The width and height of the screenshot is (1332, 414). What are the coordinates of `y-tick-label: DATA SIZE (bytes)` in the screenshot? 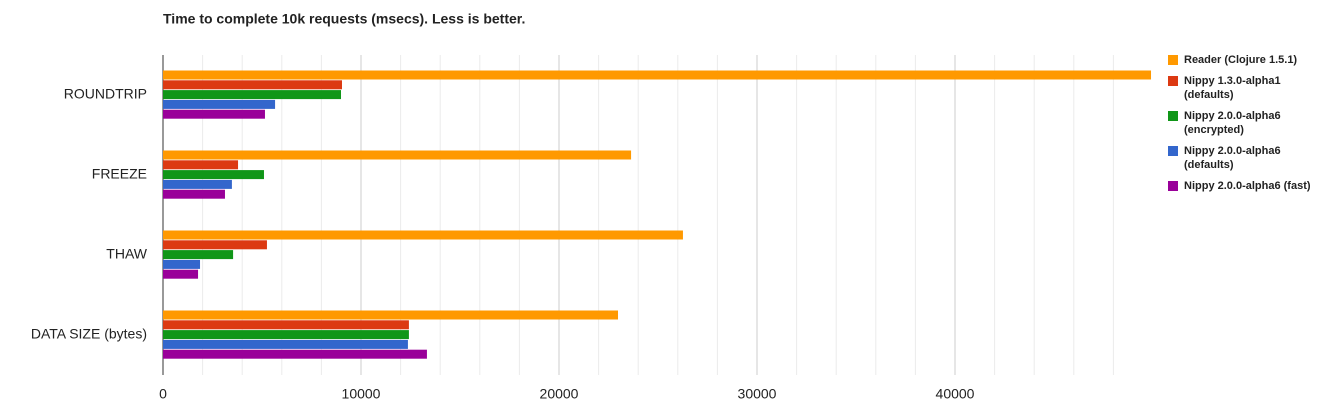 It's located at (89, 334).